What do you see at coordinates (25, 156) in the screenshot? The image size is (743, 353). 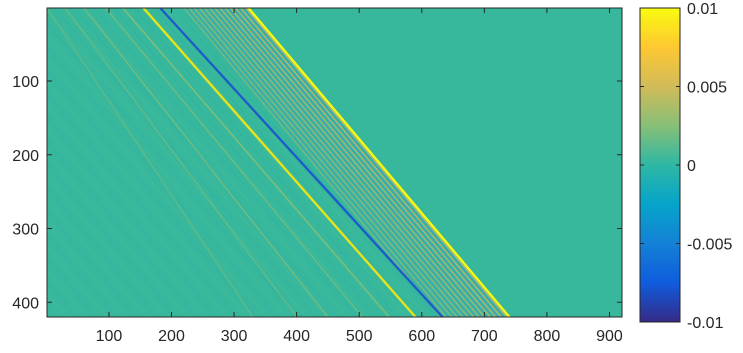 I see `y-tick-label: 200` at bounding box center [25, 156].